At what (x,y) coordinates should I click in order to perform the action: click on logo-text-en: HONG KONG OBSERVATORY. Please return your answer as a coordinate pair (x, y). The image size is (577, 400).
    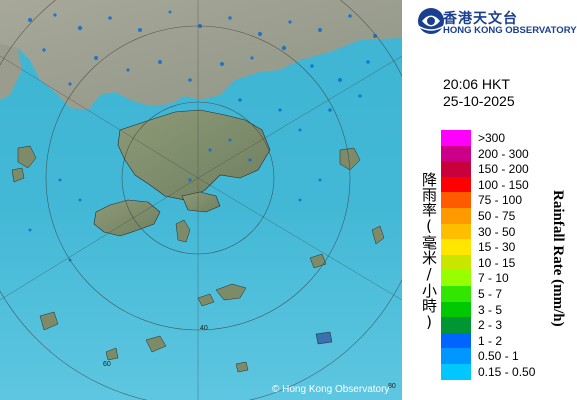
    Looking at the image, I should click on (510, 30).